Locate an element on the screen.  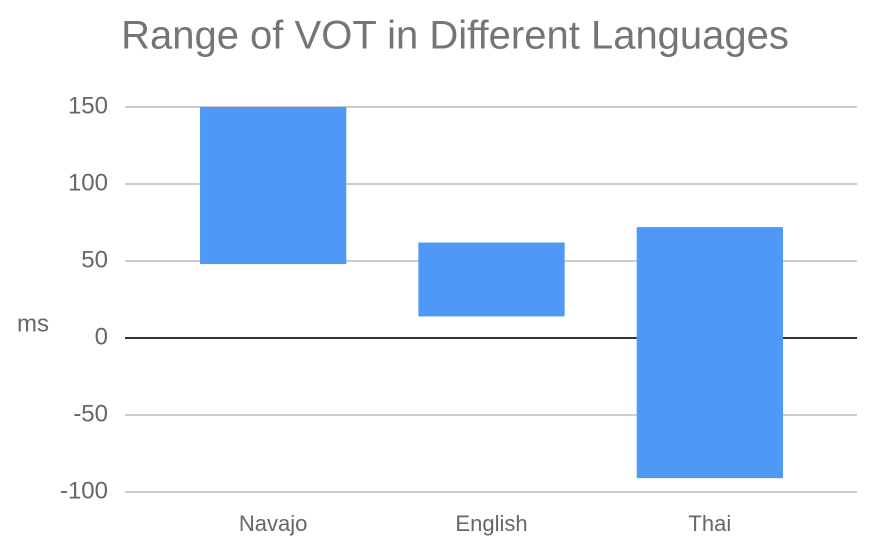
x-tick-label: Thai is located at coordinates (709, 523).